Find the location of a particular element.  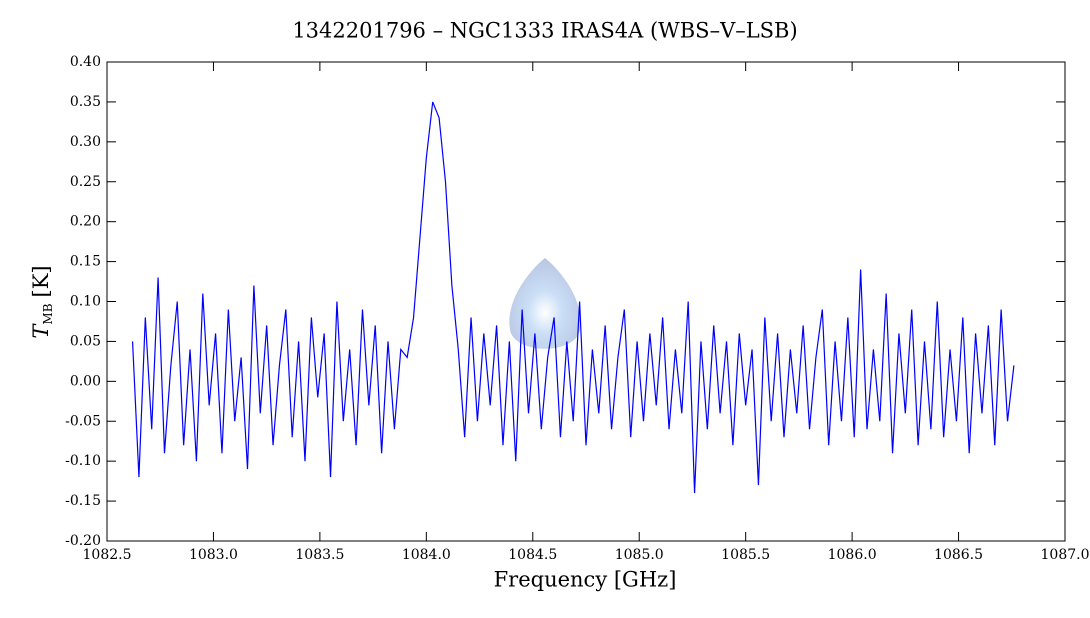

x-tick-label: 1083.0 is located at coordinates (213, 555).